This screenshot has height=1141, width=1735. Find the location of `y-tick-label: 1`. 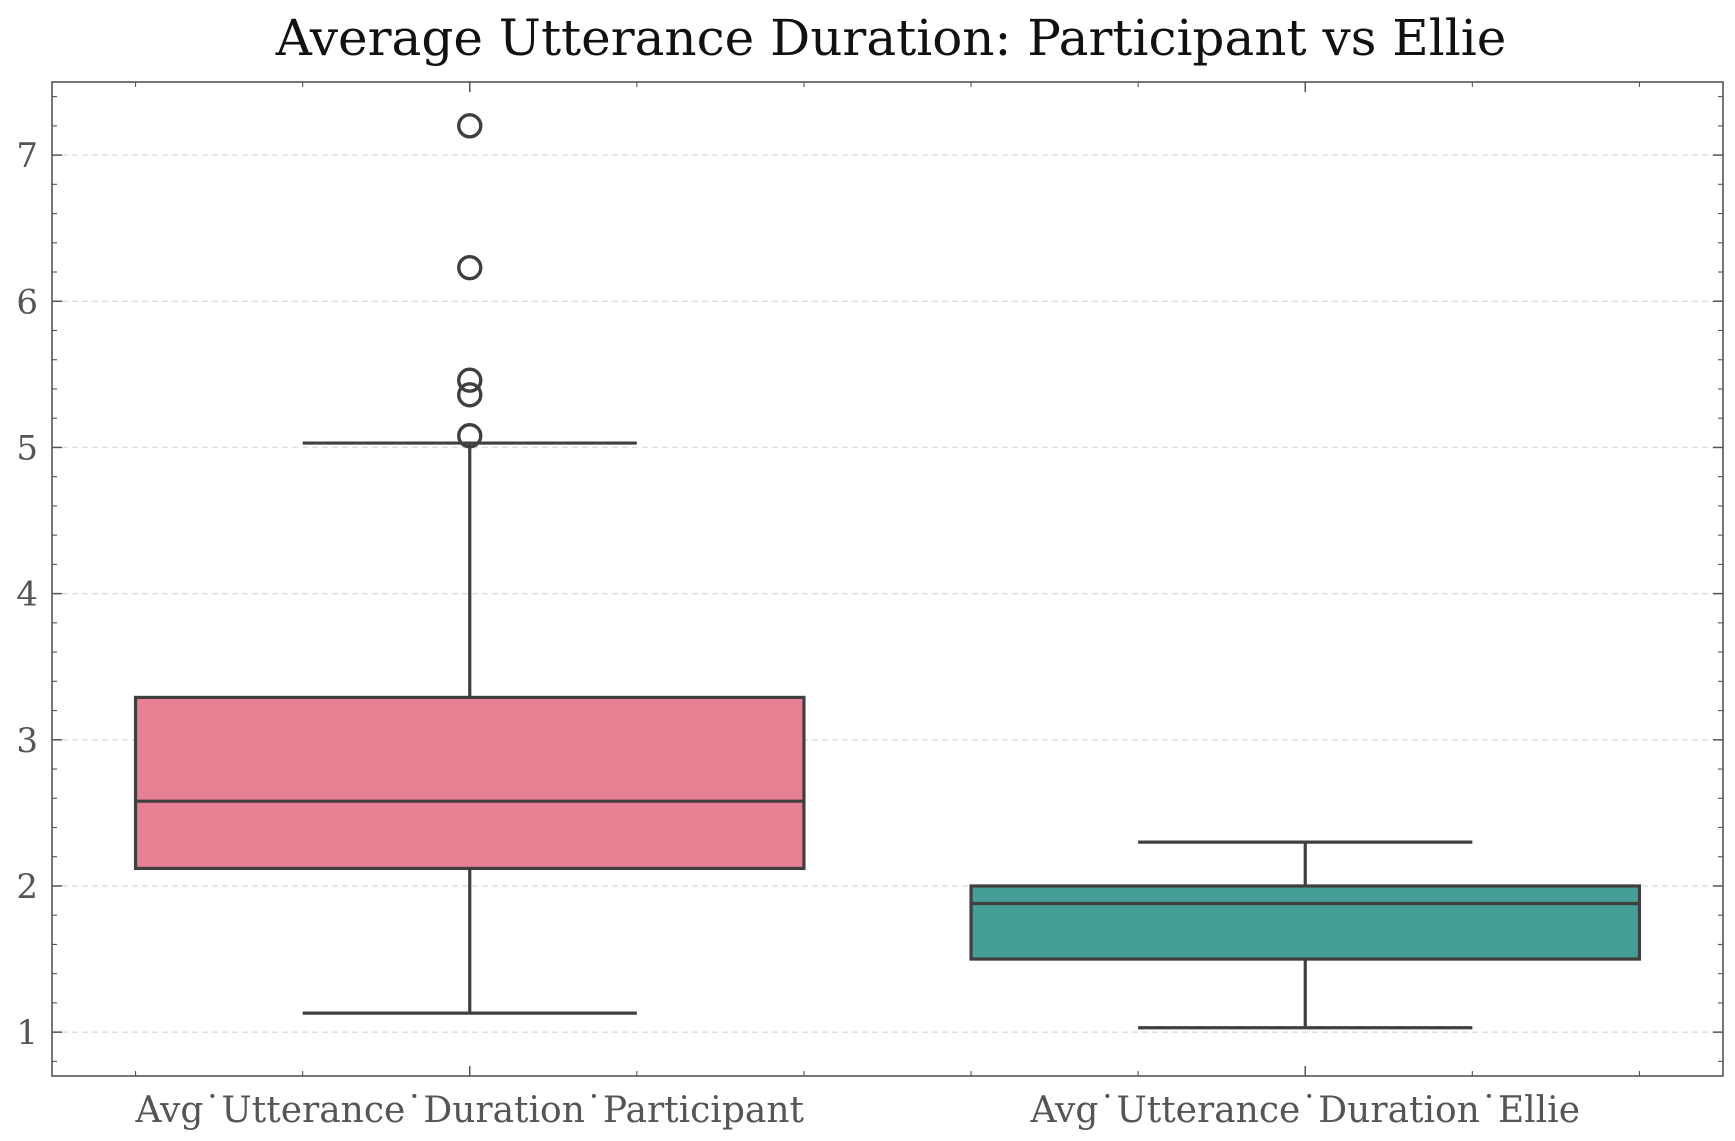

y-tick-label: 1 is located at coordinates (27, 1033).